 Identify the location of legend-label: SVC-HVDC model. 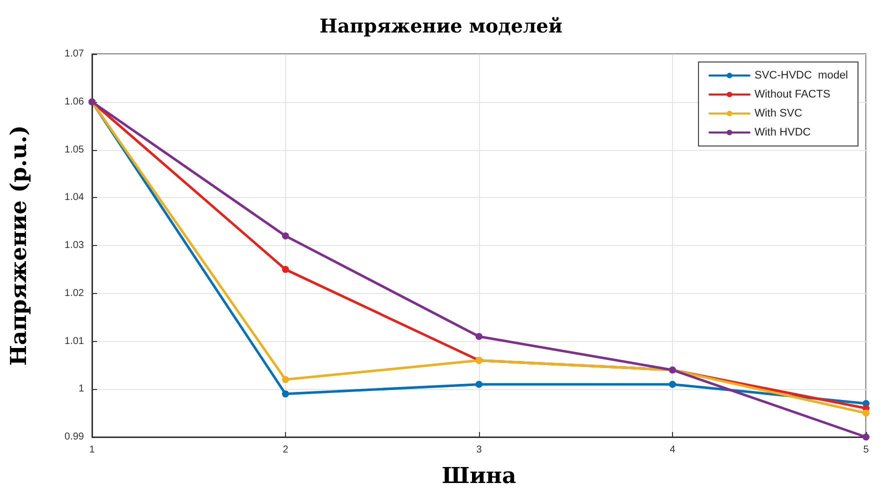
(801, 76).